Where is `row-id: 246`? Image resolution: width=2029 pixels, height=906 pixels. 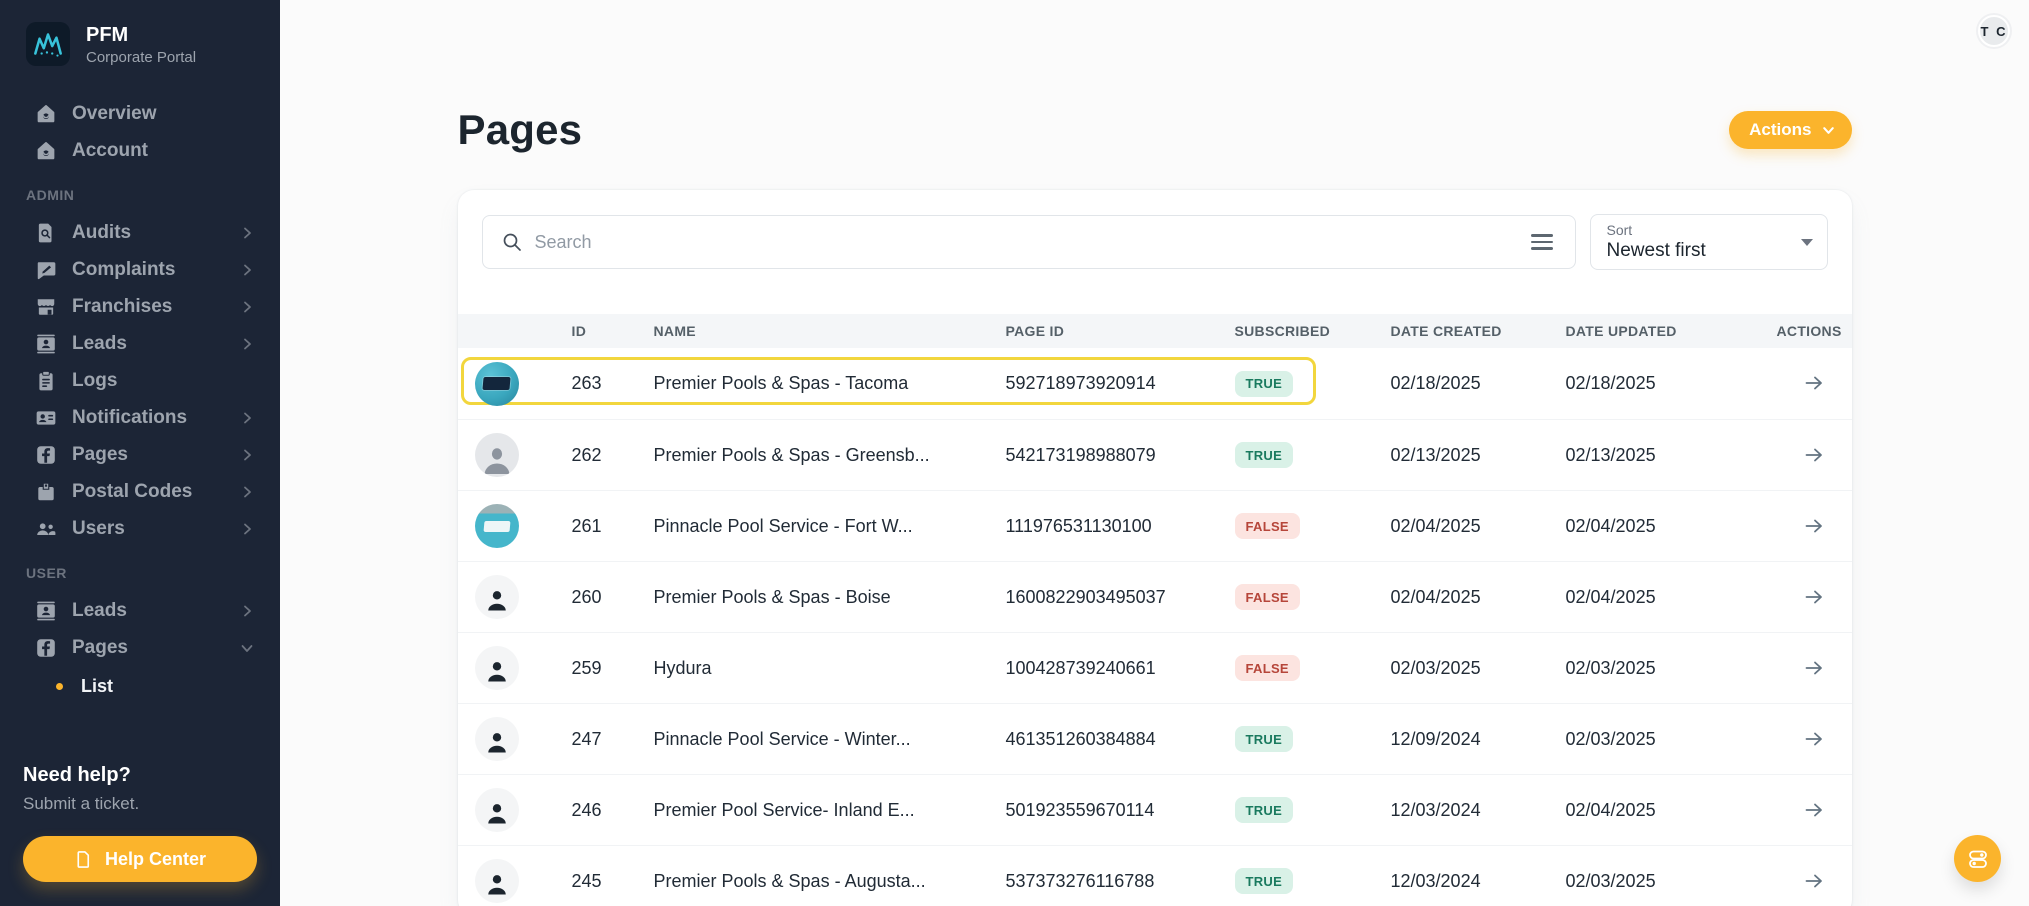
row-id: 246 is located at coordinates (586, 809).